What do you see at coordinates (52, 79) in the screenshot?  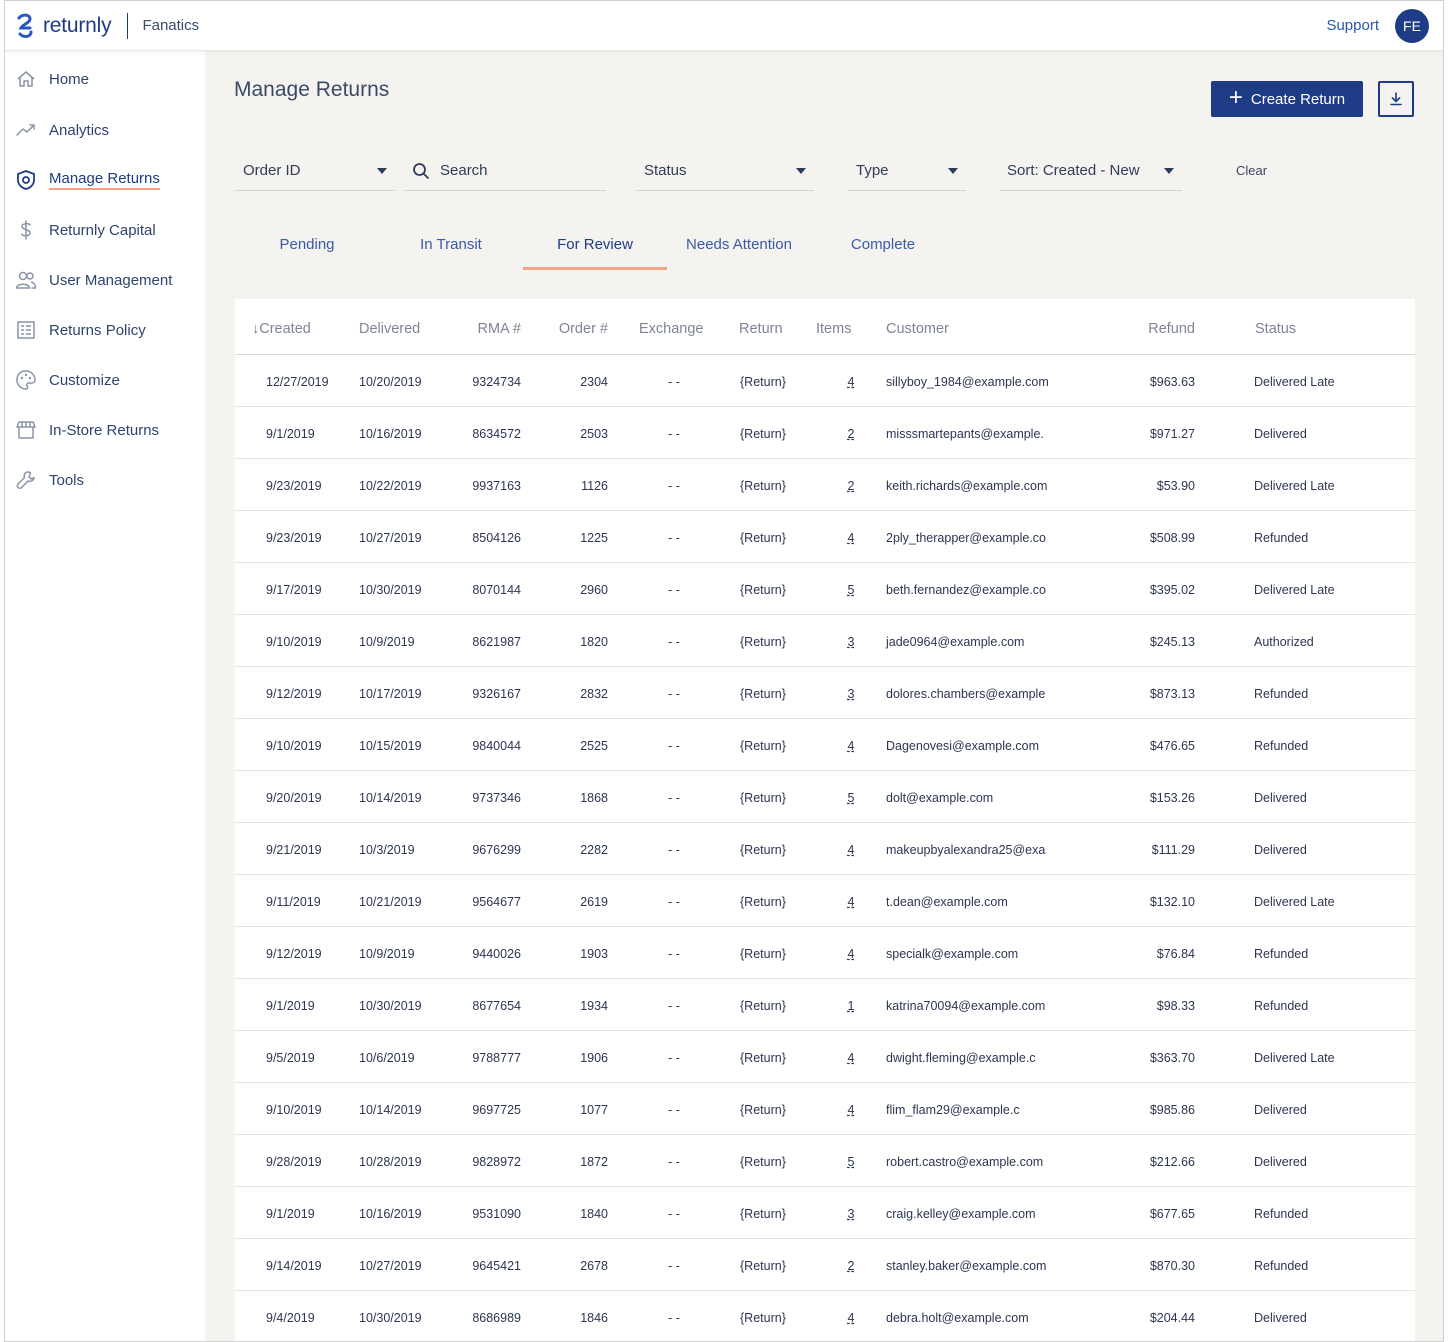 I see `sidebar-item-home: Home` at bounding box center [52, 79].